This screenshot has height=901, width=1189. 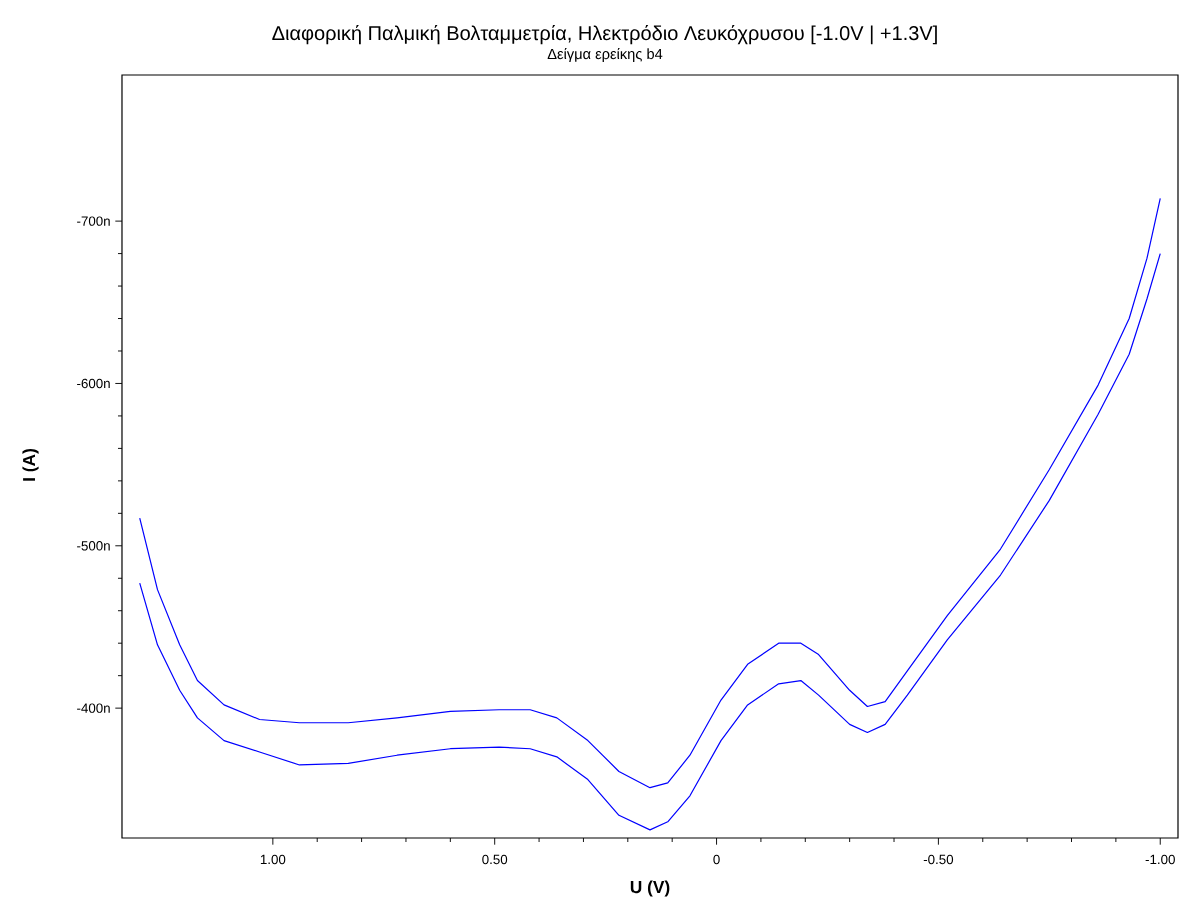 I want to click on x-axis-title: U (V), so click(x=650, y=888).